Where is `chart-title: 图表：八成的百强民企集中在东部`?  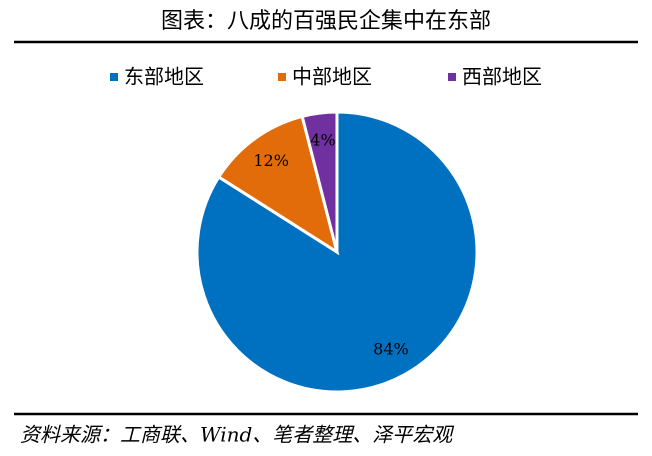
chart-title: 图表：八成的百强民企集中在东部 is located at coordinates (326, 21).